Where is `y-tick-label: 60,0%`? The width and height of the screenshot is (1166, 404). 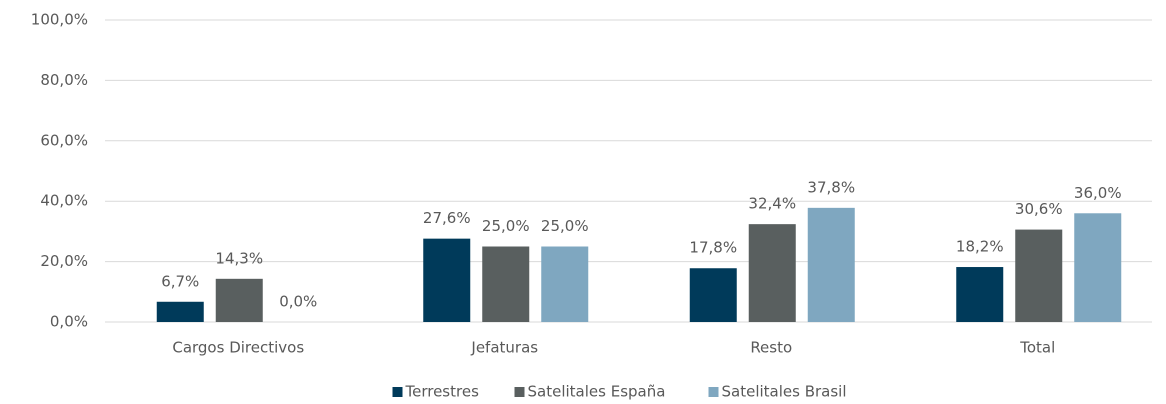
y-tick-label: 60,0% is located at coordinates (64, 140).